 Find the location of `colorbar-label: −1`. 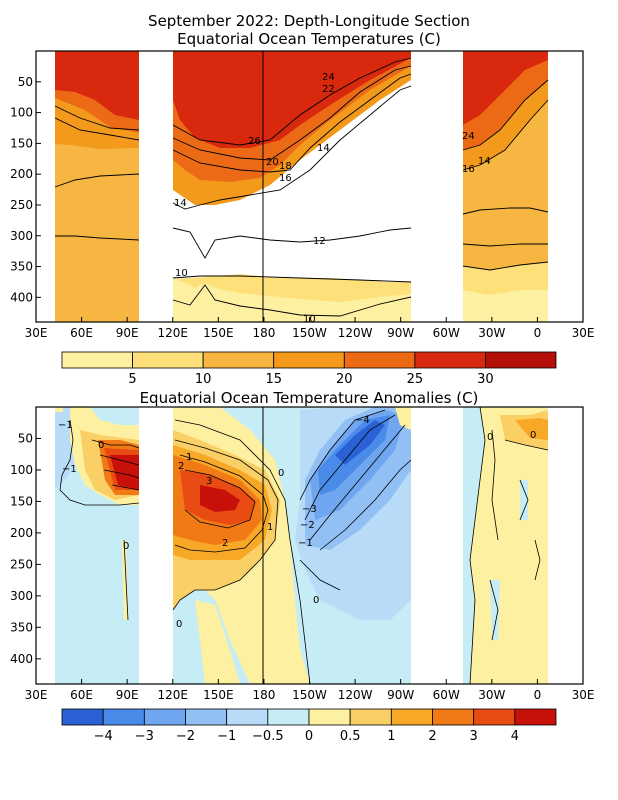

colorbar-label: −1 is located at coordinates (226, 736).